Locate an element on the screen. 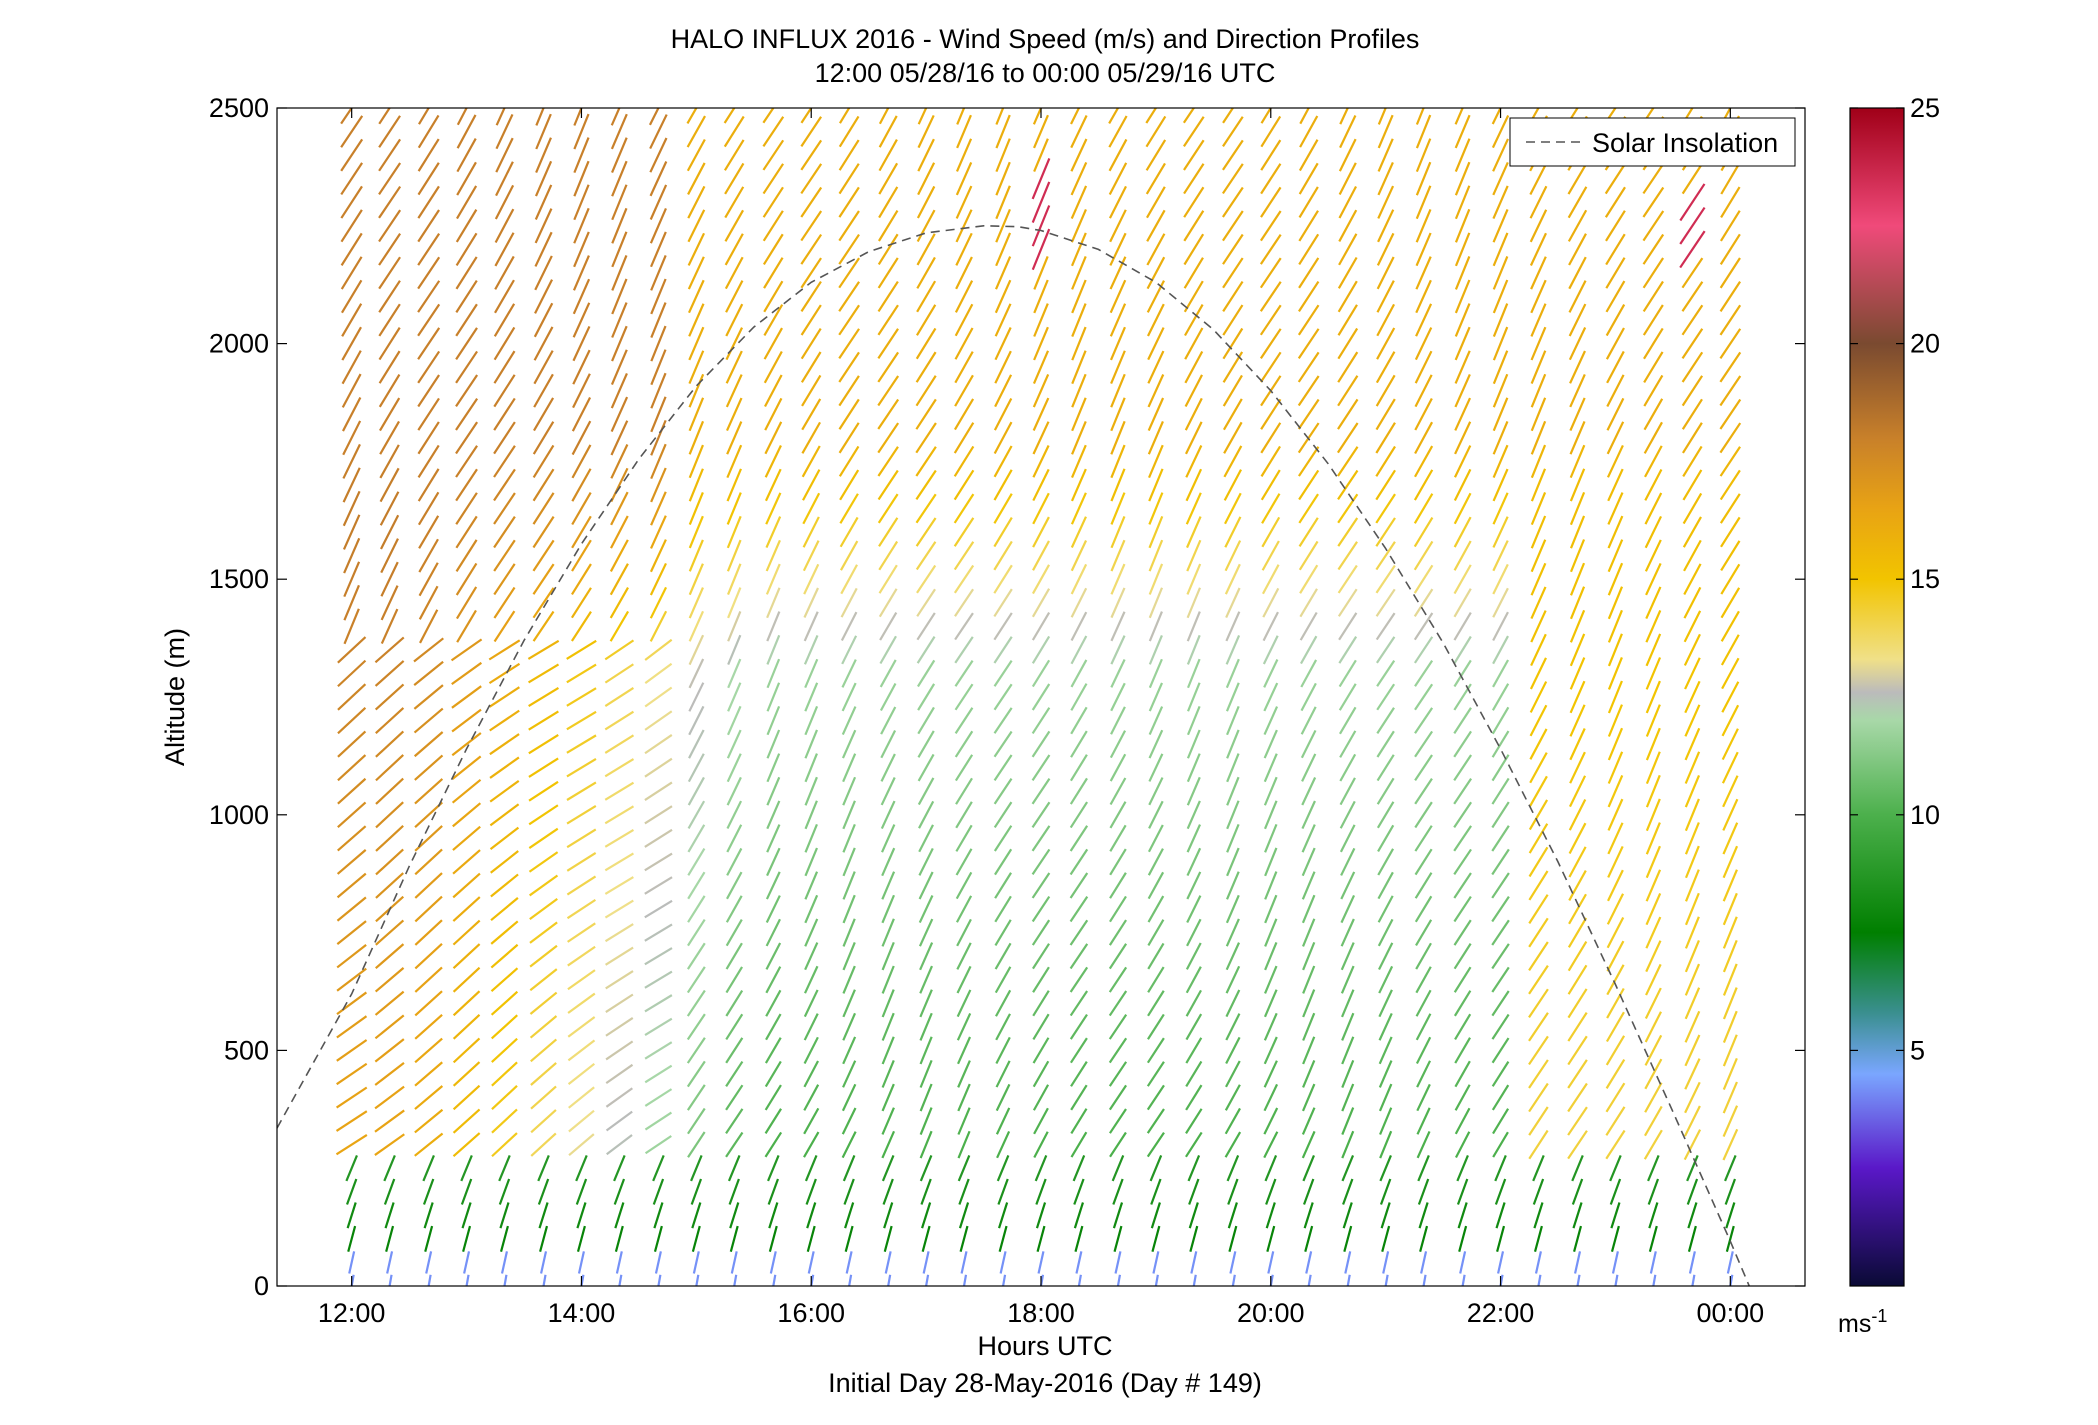  y-tick-label: 2500 is located at coordinates (239, 108).